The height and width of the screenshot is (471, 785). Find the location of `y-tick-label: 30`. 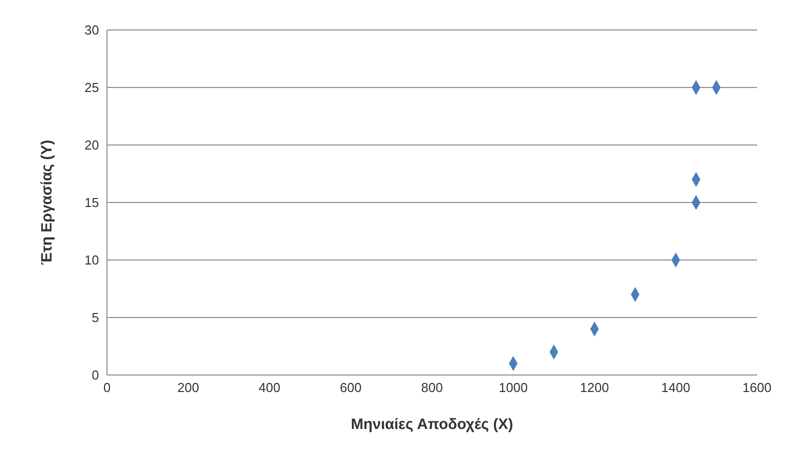

y-tick-label: 30 is located at coordinates (91, 30).